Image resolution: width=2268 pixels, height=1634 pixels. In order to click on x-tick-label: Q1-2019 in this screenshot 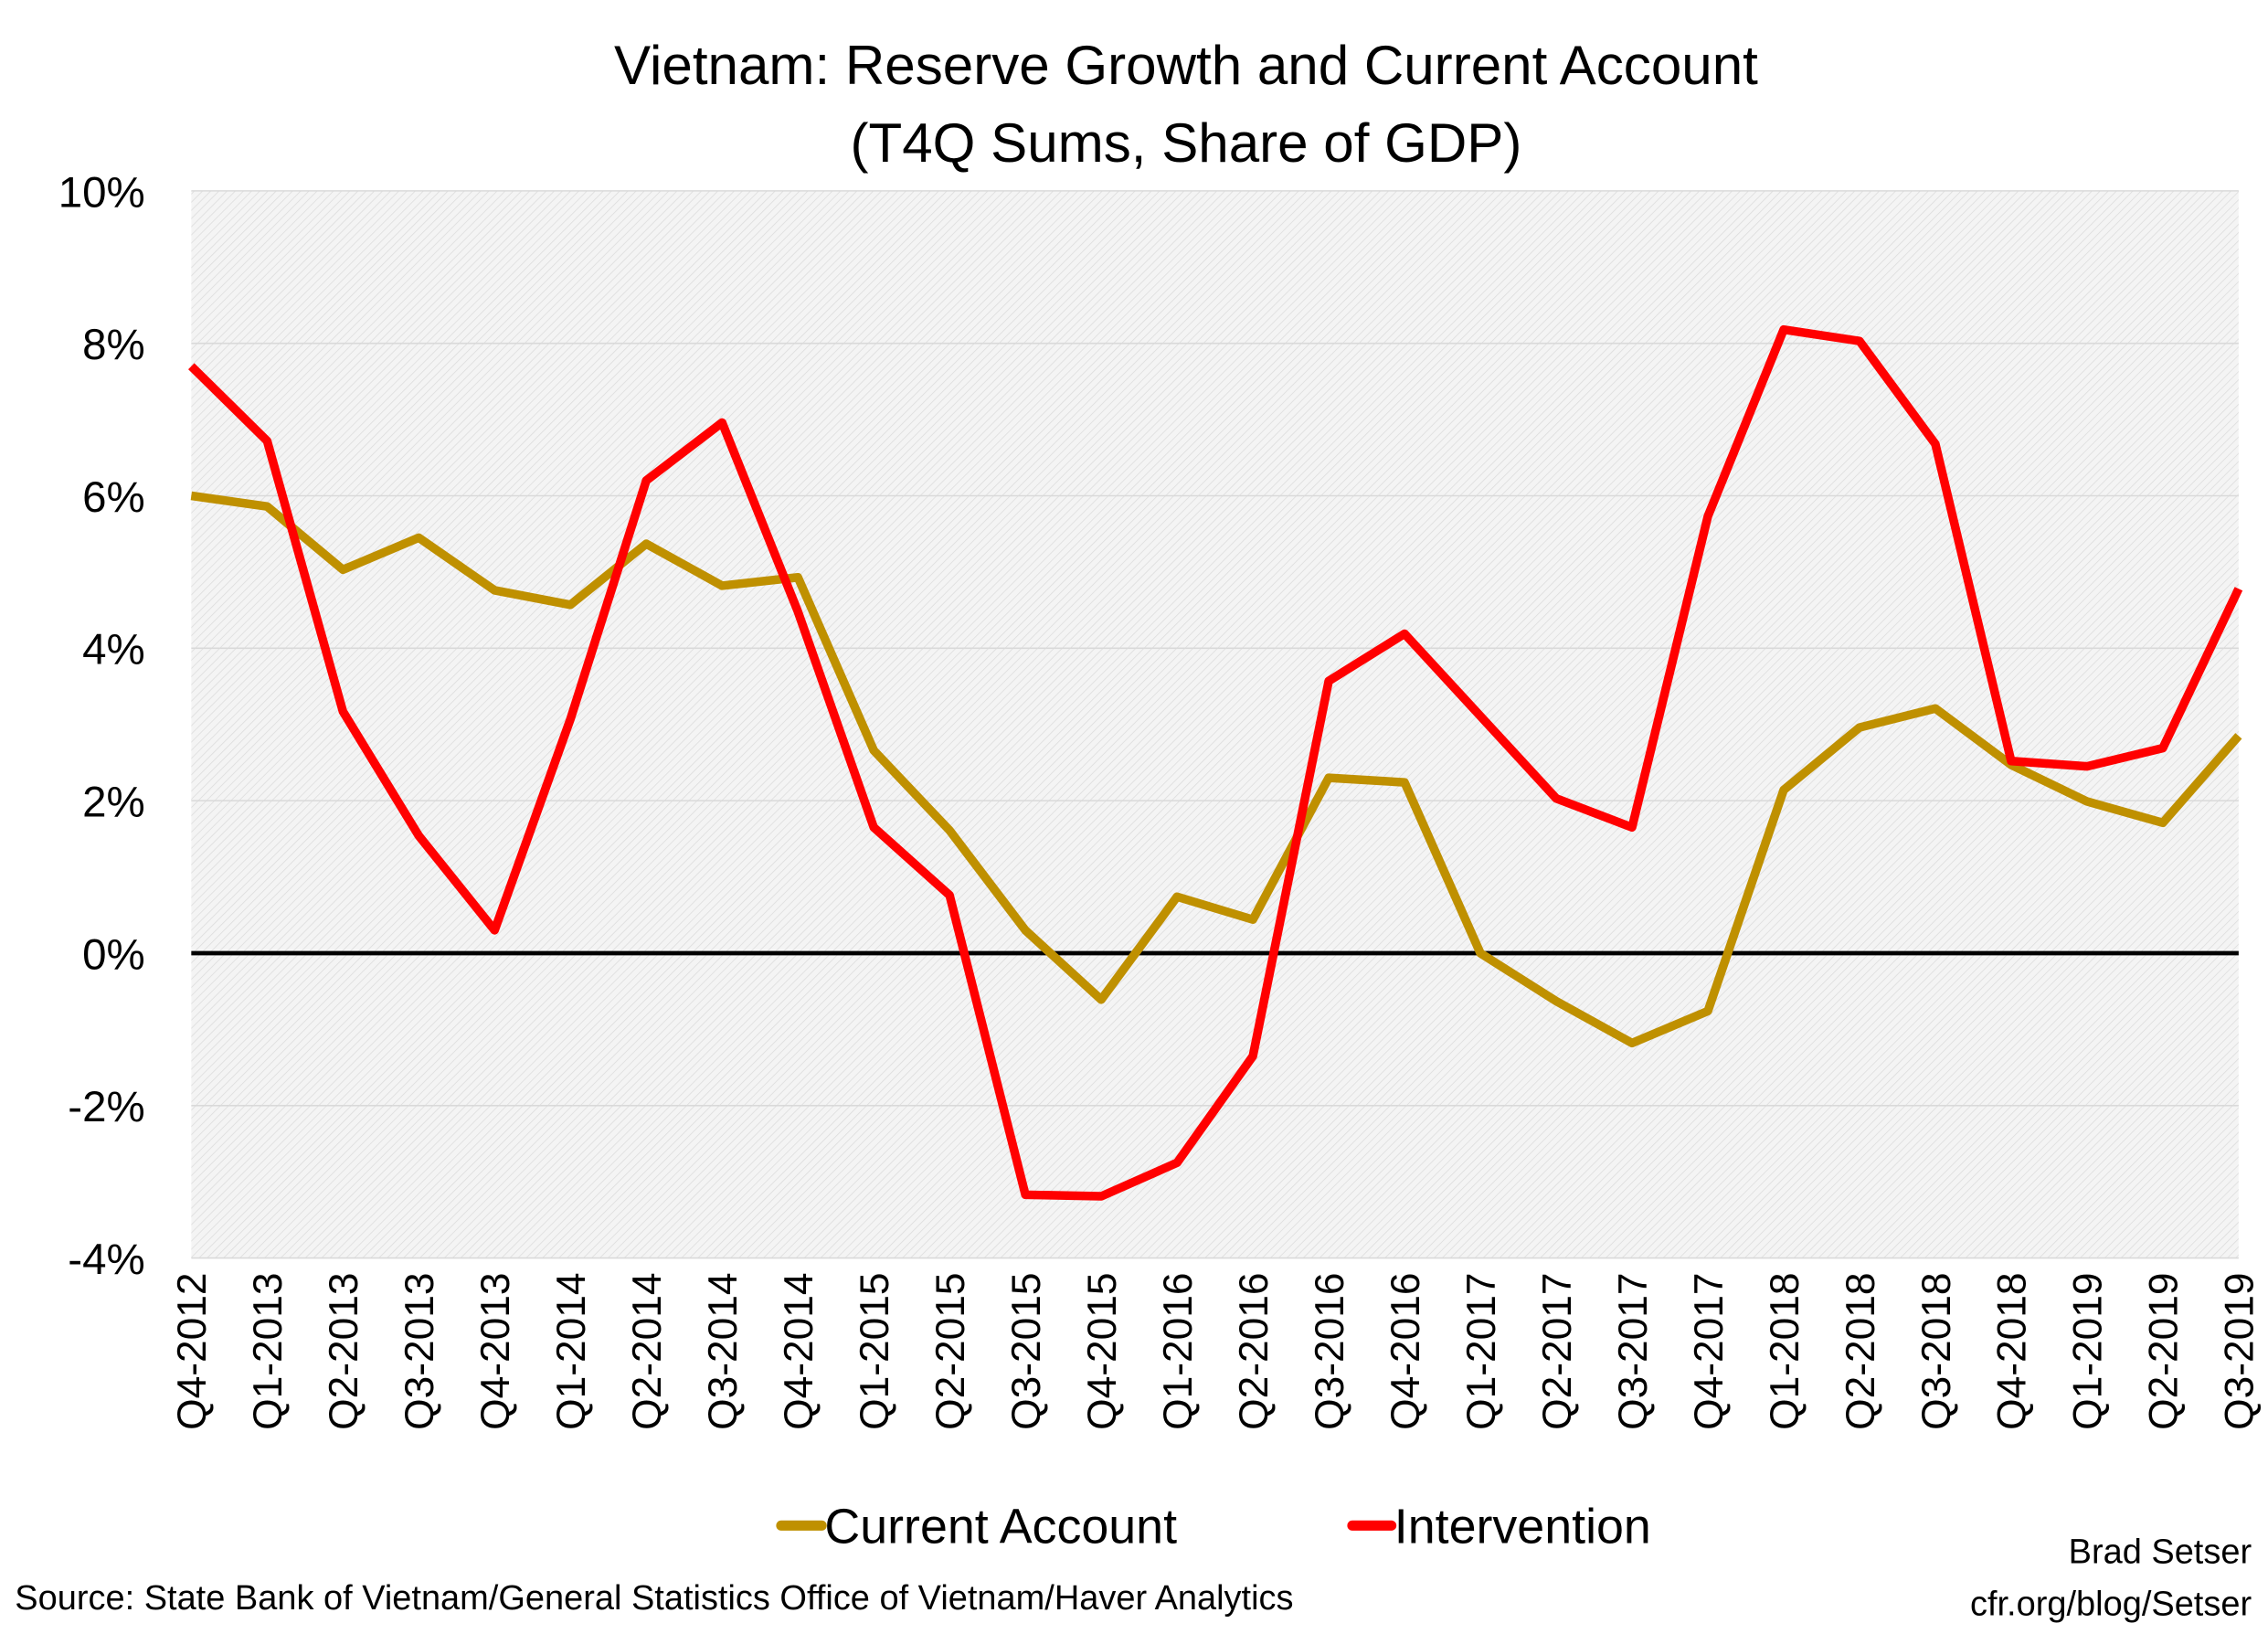, I will do `click(2088, 1351)`.